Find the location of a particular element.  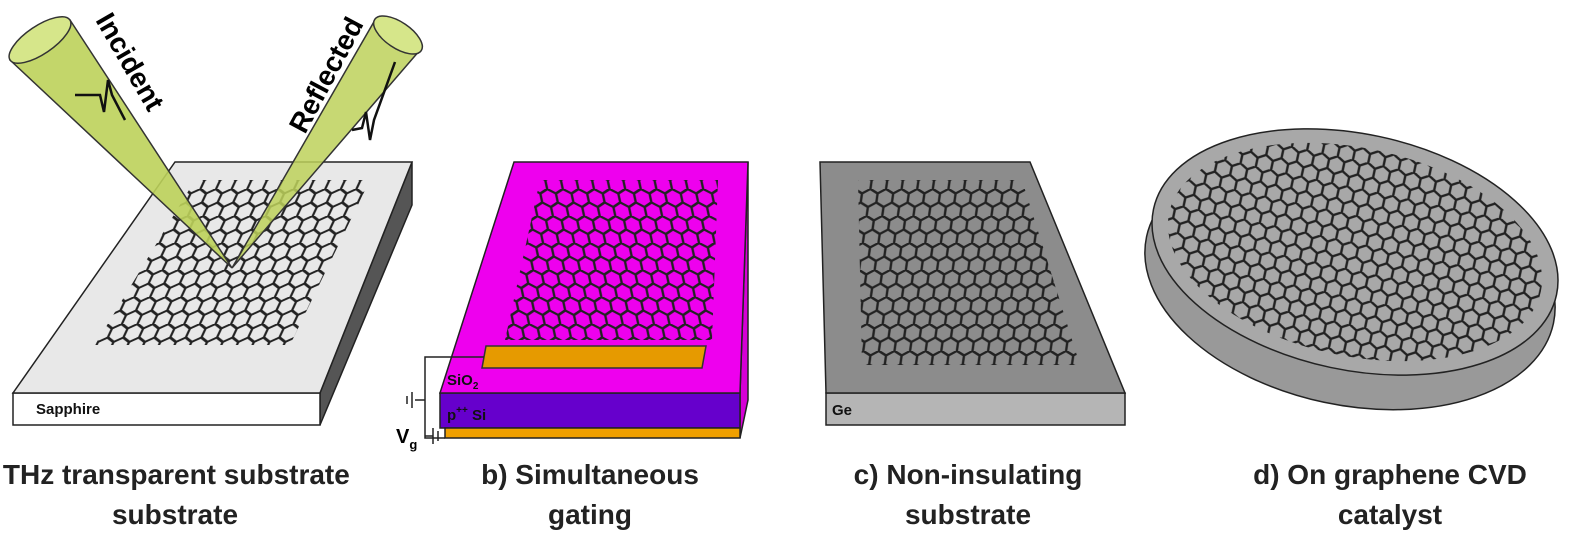

circuit is located at coordinates (445, 400).